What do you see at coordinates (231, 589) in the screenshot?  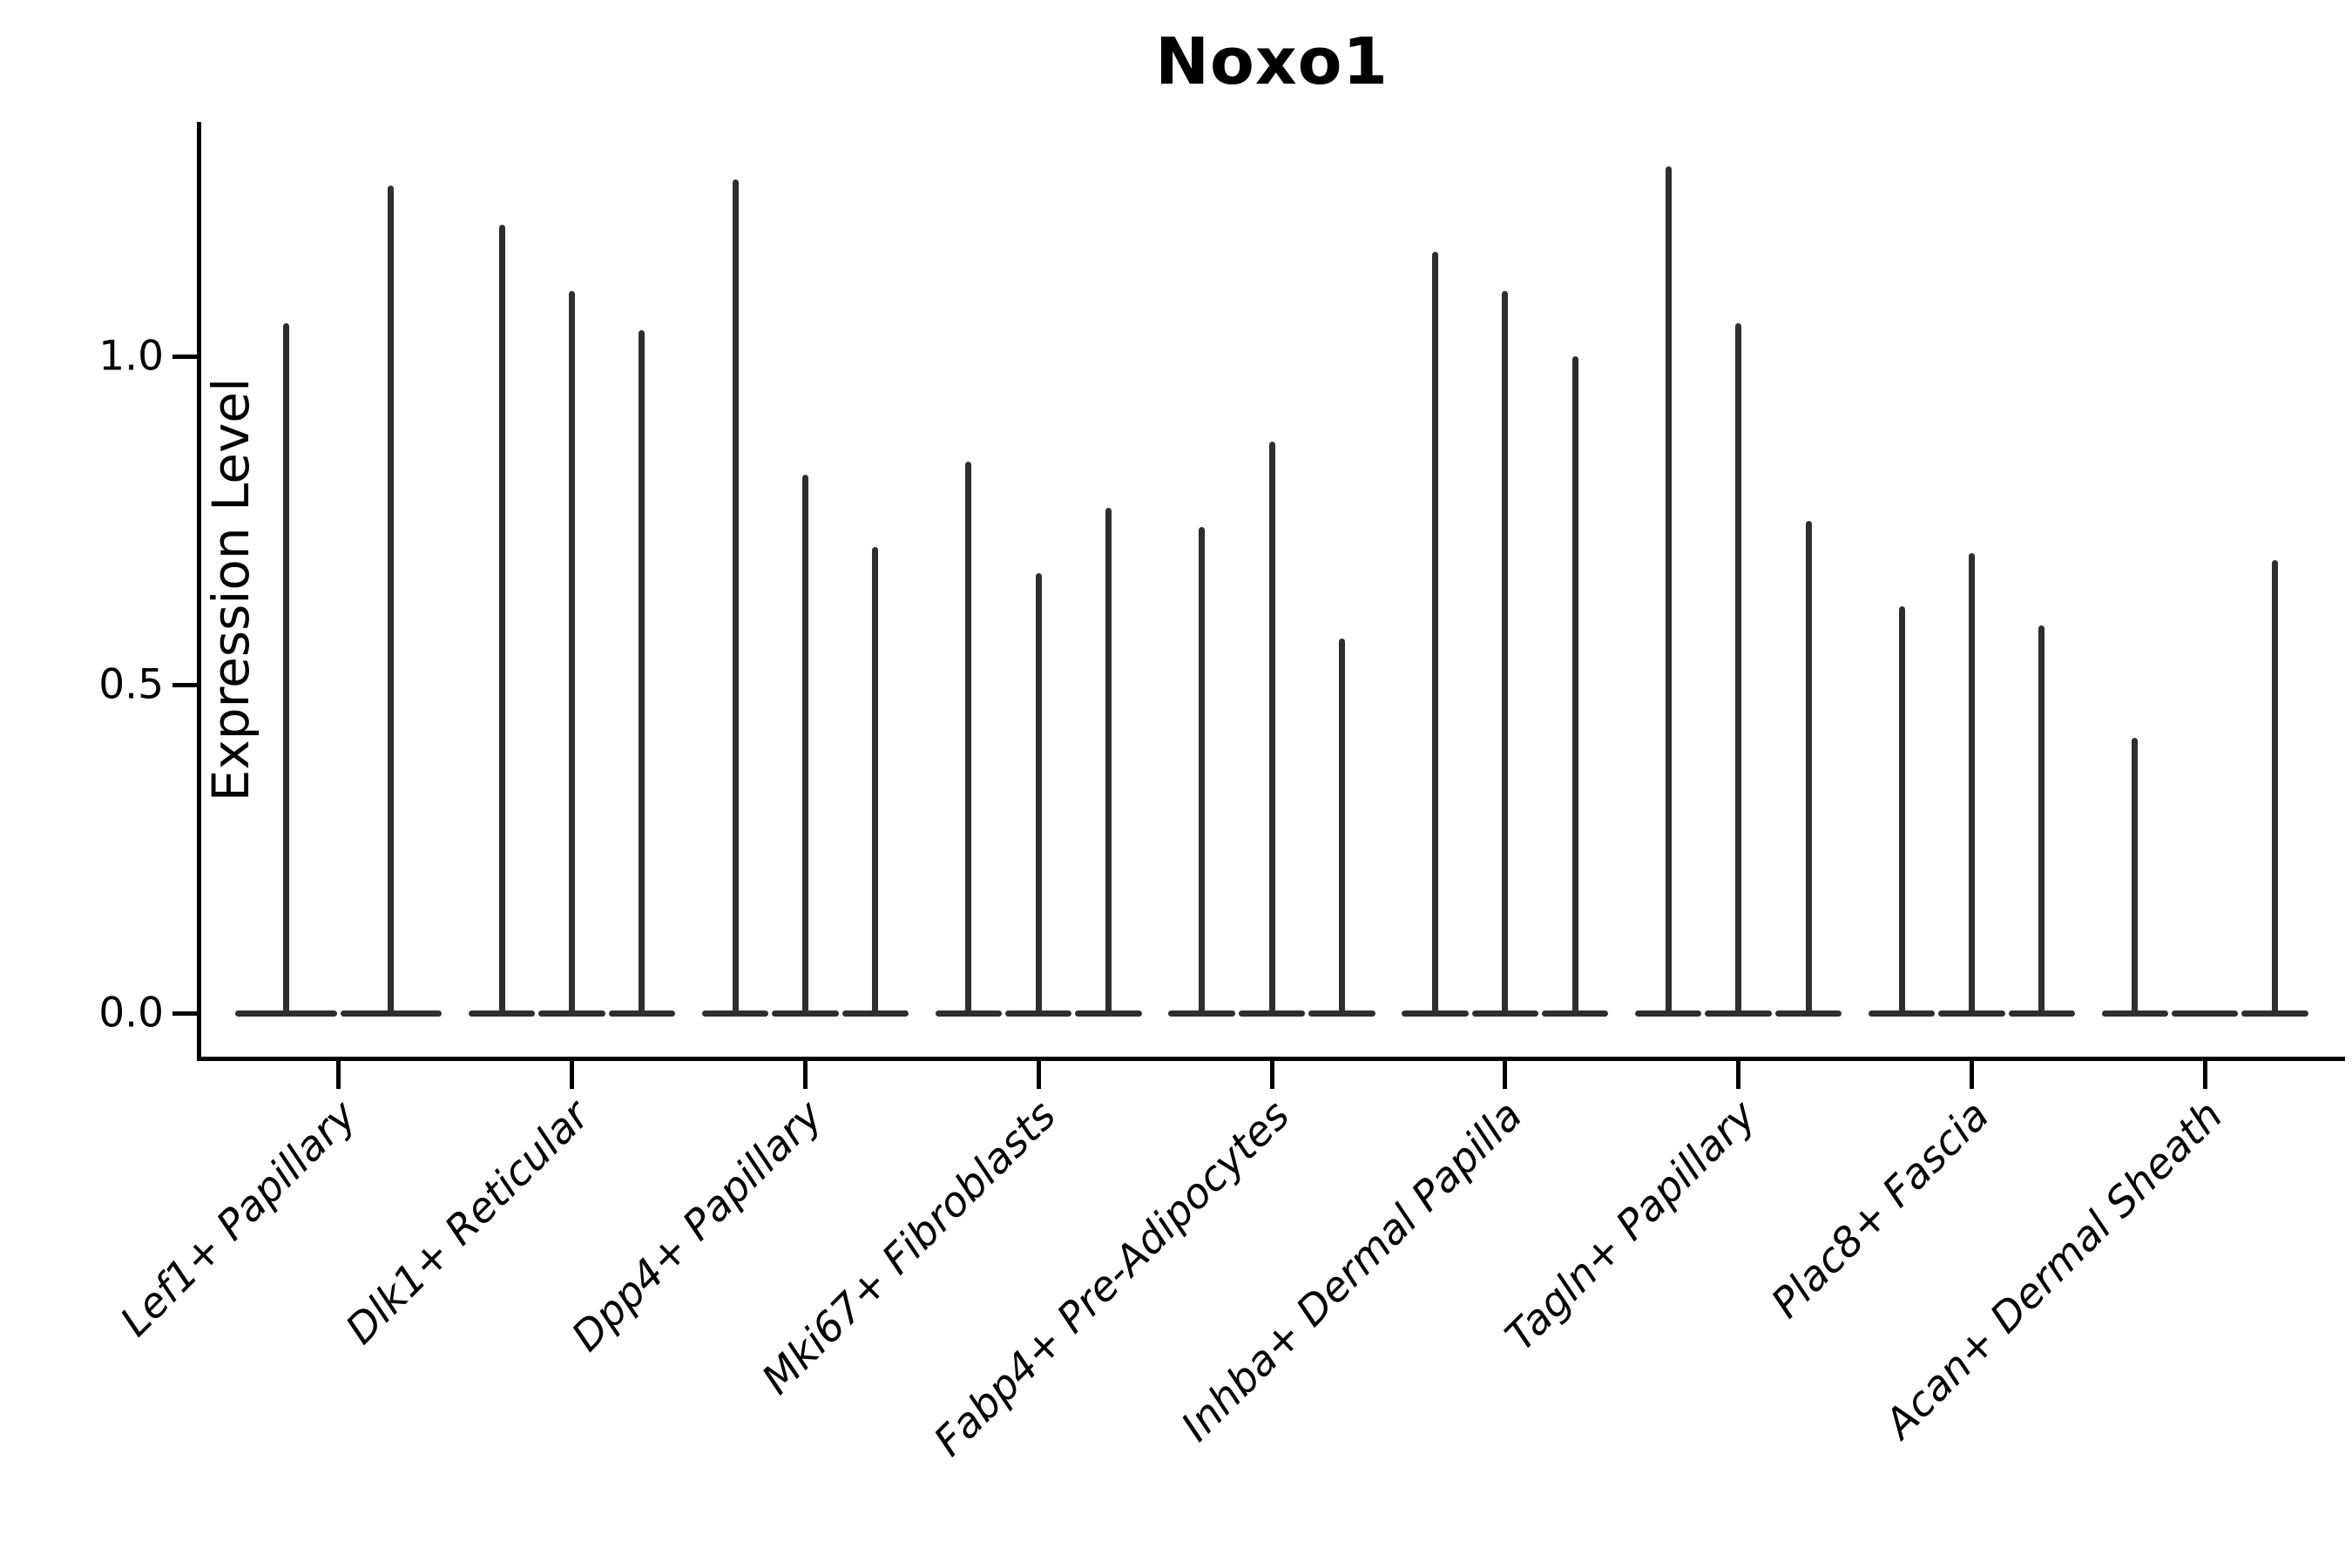 I see `y-axis-label: Expression Level` at bounding box center [231, 589].